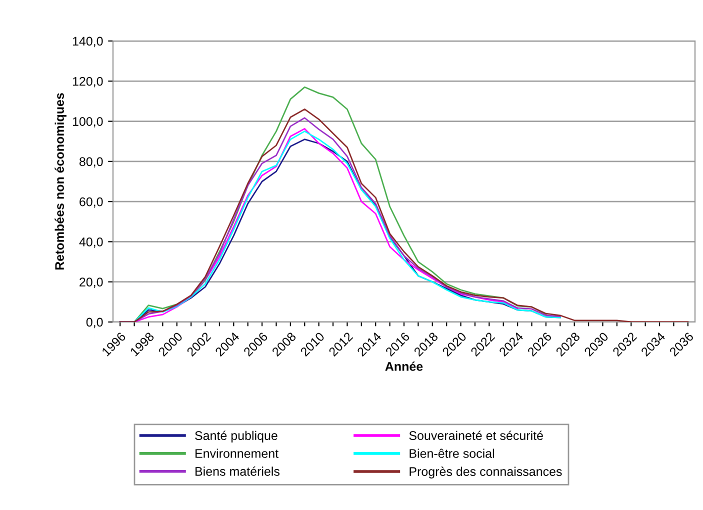  Describe the element at coordinates (87, 42) in the screenshot. I see `y-tick-label: 140,0` at that location.